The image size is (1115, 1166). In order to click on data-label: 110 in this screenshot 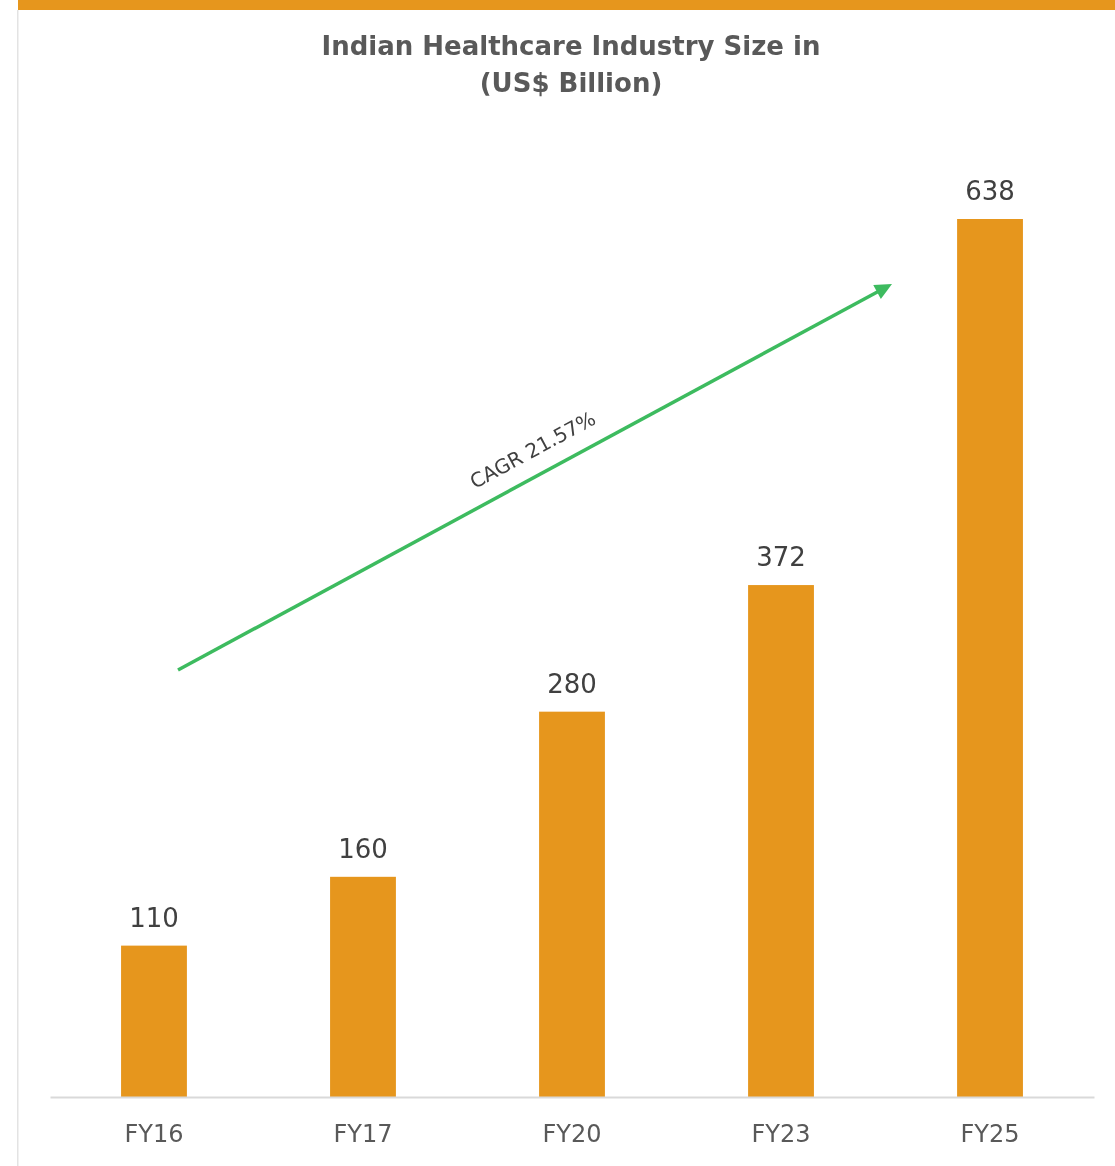, I will do `click(154, 917)`.